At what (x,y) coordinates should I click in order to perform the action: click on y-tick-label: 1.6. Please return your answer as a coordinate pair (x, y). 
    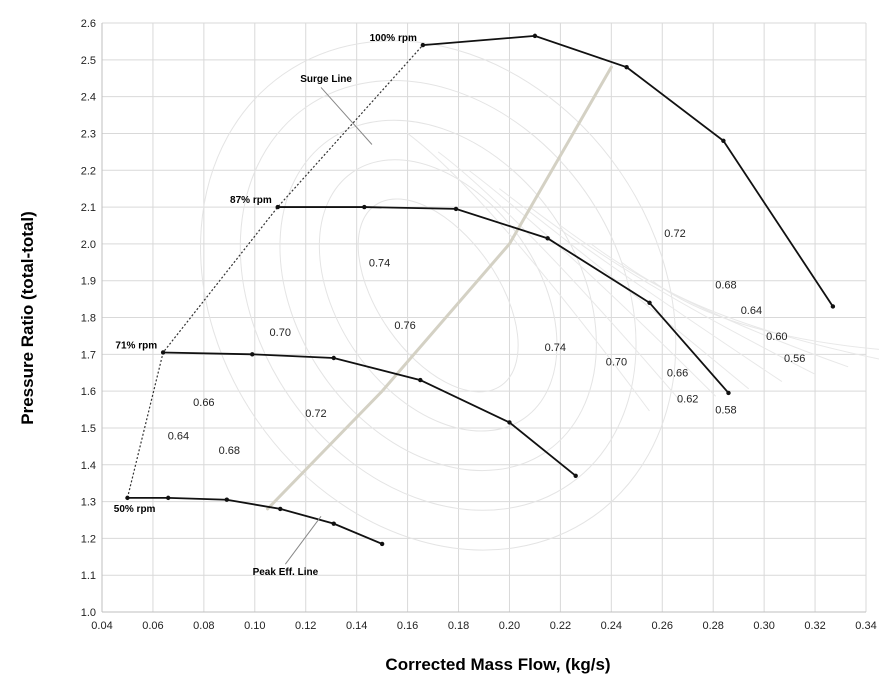
    Looking at the image, I should click on (88, 392).